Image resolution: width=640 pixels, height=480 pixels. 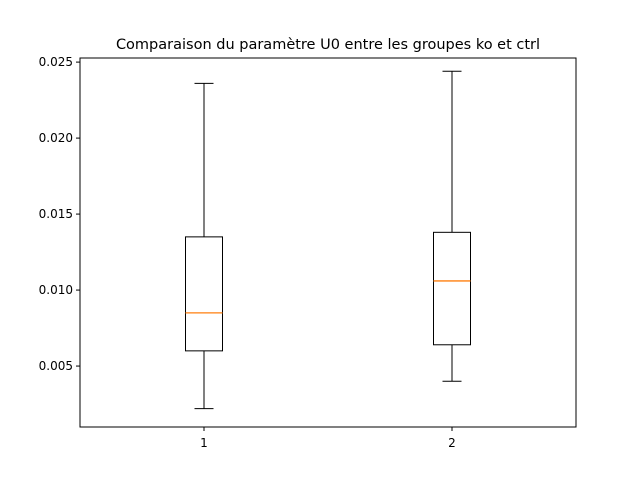 I want to click on x-tick-label: 1, so click(x=204, y=443).